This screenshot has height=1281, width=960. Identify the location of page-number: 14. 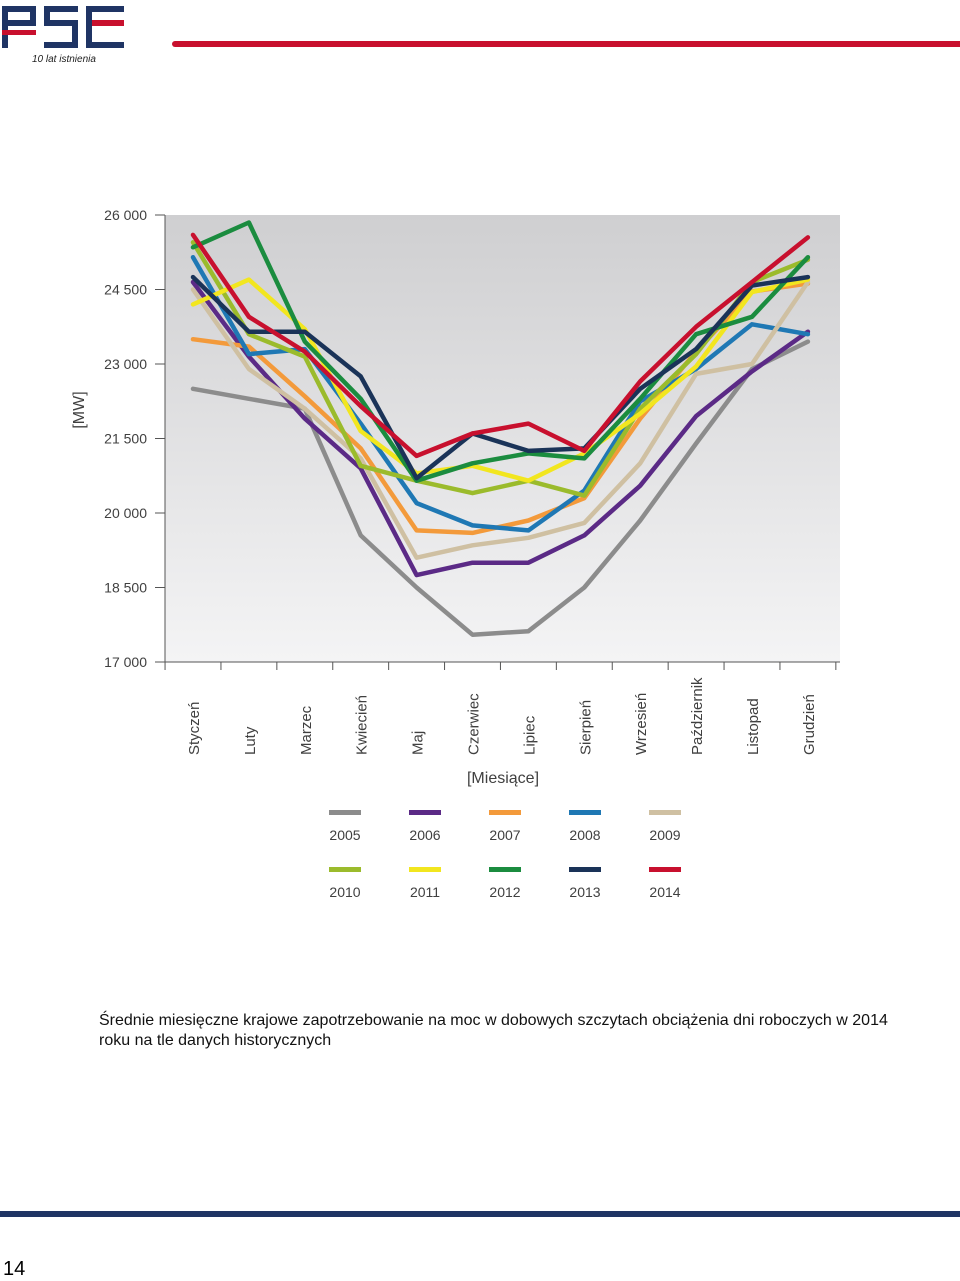
(14, 1269).